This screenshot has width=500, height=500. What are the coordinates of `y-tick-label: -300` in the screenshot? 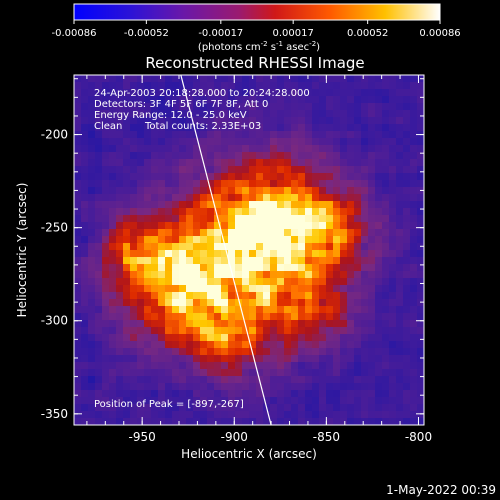 It's located at (54, 321).